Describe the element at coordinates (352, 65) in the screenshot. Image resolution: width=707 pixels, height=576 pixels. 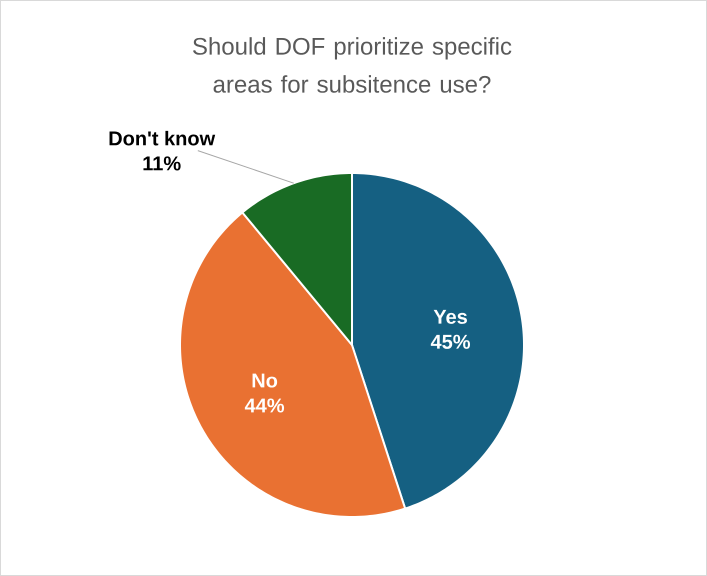
I see `chart-title: Should DOF prioritize specific areas for subsitence use?` at that location.